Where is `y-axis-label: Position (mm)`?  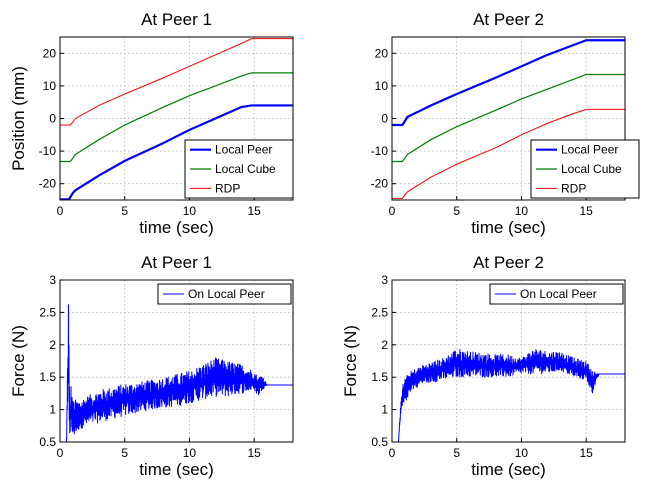
y-axis-label: Position (mm) is located at coordinates (18, 118).